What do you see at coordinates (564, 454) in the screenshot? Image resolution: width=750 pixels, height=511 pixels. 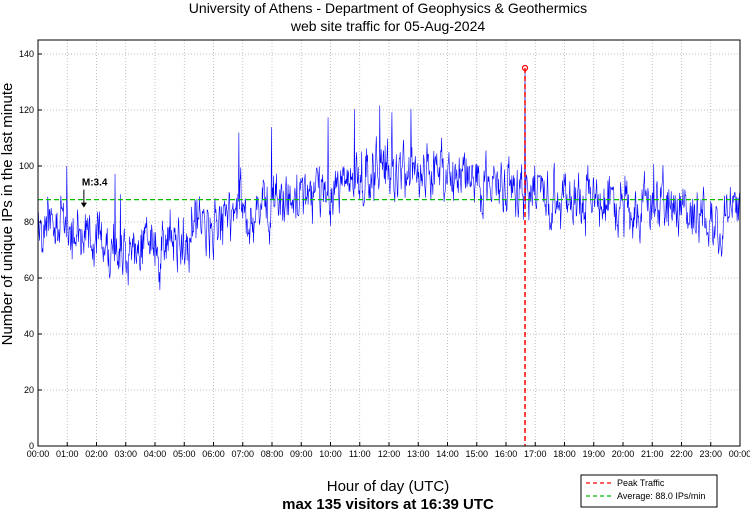 I see `x-tick-label: 18:00` at bounding box center [564, 454].